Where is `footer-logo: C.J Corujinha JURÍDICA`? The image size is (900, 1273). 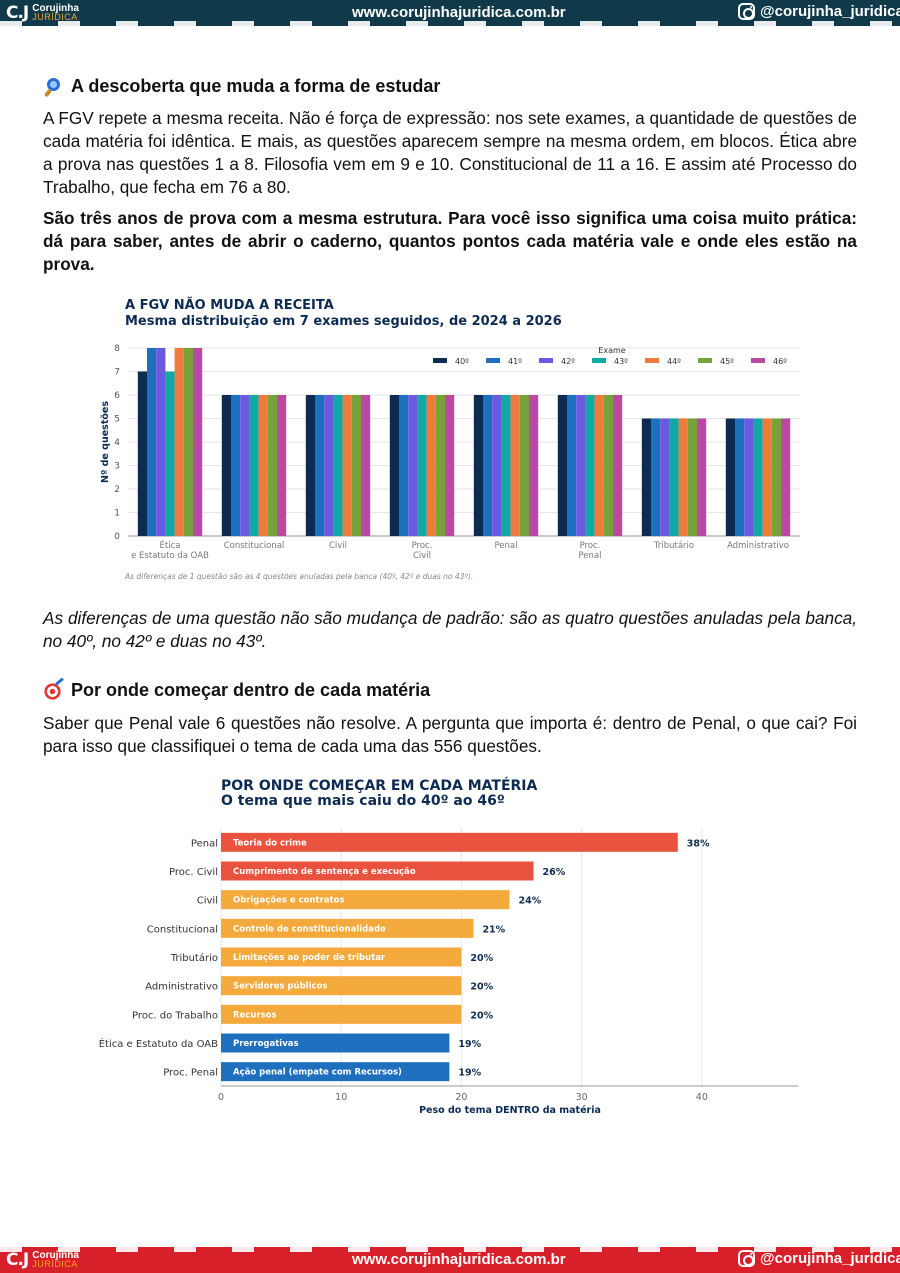
footer-logo: C.J Corujinha JURÍDICA is located at coordinates (42, 1260).